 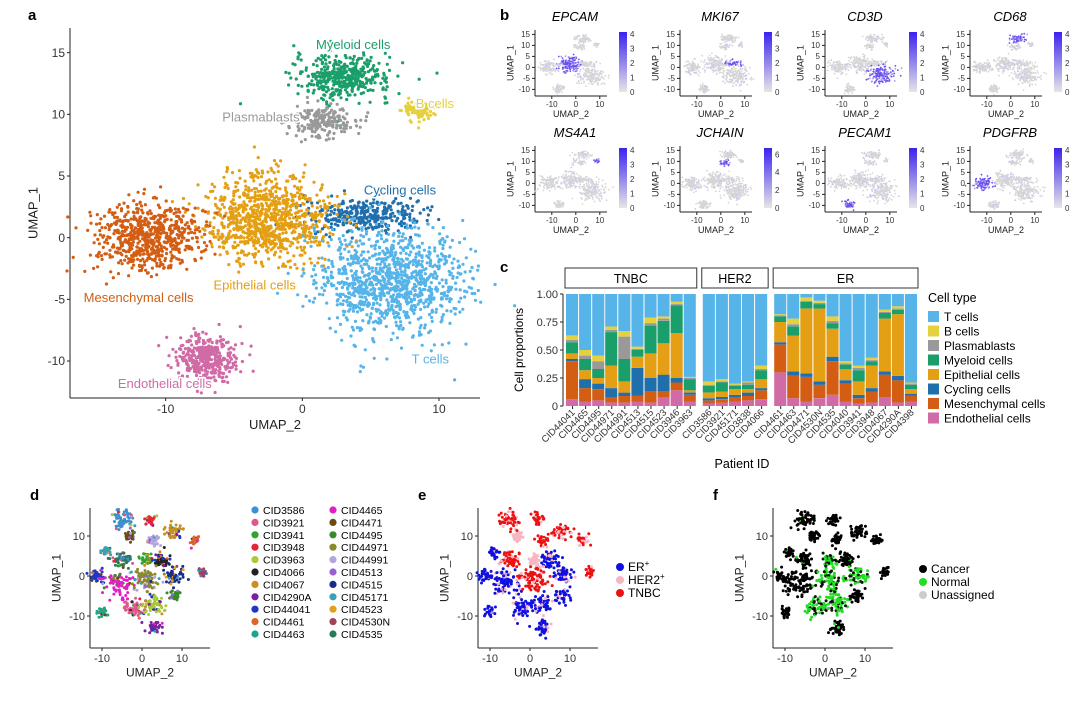 What do you see at coordinates (670, 45) in the screenshot?
I see `feature-y-tick-label: 10` at bounding box center [670, 45].